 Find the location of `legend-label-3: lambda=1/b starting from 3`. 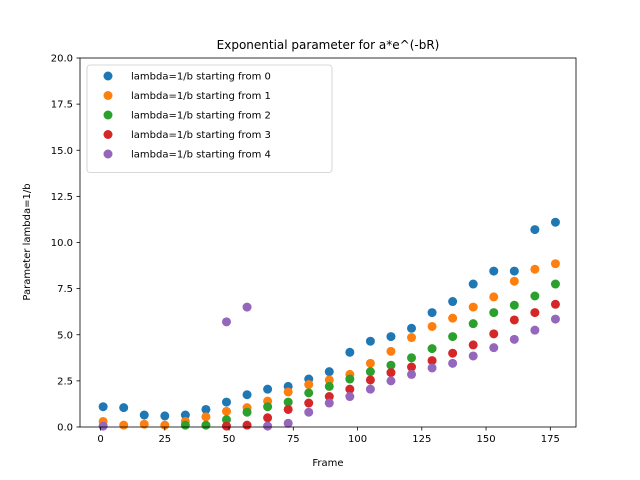

legend-label-3: lambda=1/b starting from 3 is located at coordinates (201, 135).